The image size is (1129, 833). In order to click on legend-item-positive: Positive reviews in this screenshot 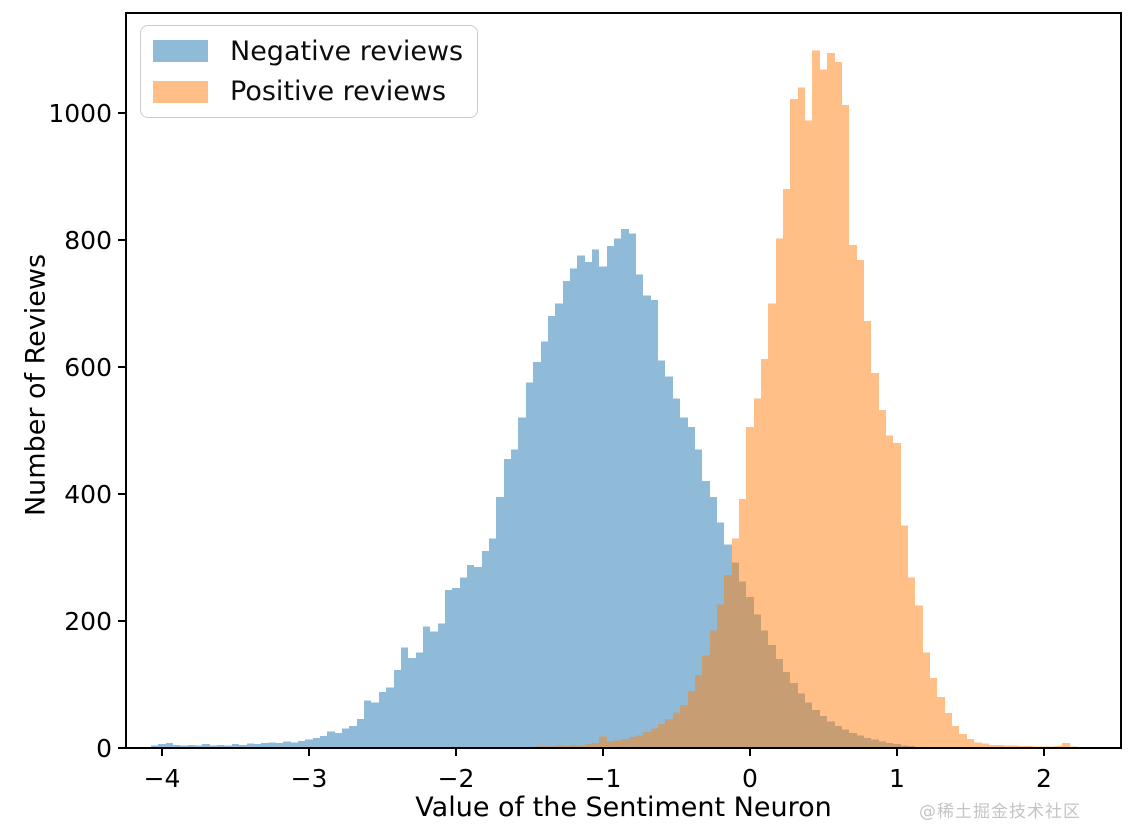, I will do `click(315, 91)`.